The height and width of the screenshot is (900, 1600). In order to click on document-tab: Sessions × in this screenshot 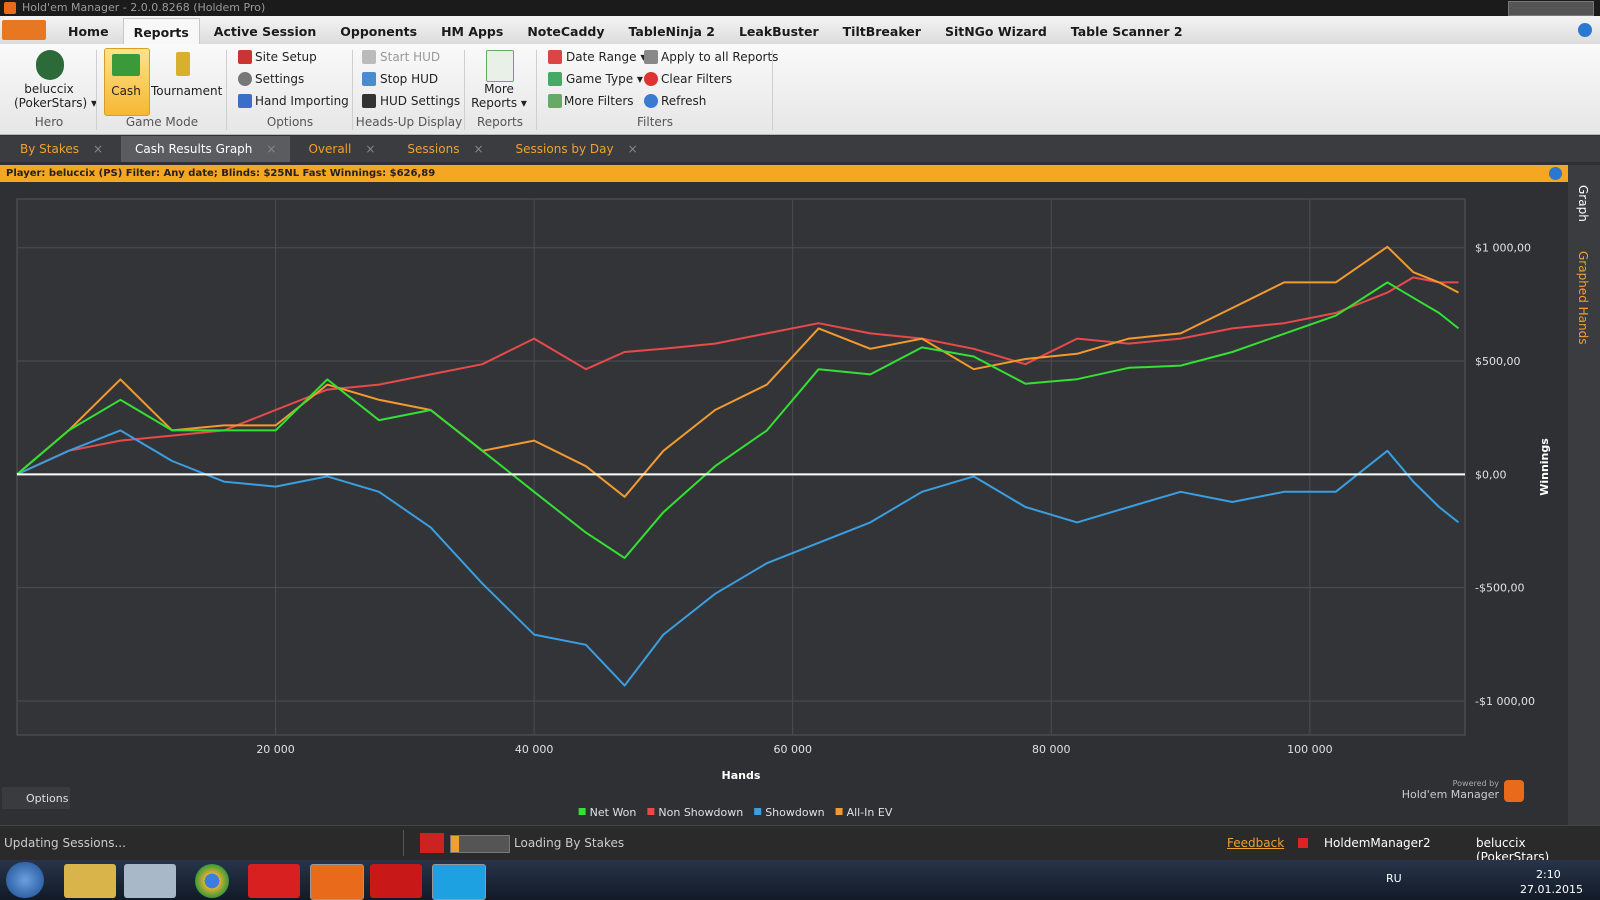, I will do `click(445, 149)`.